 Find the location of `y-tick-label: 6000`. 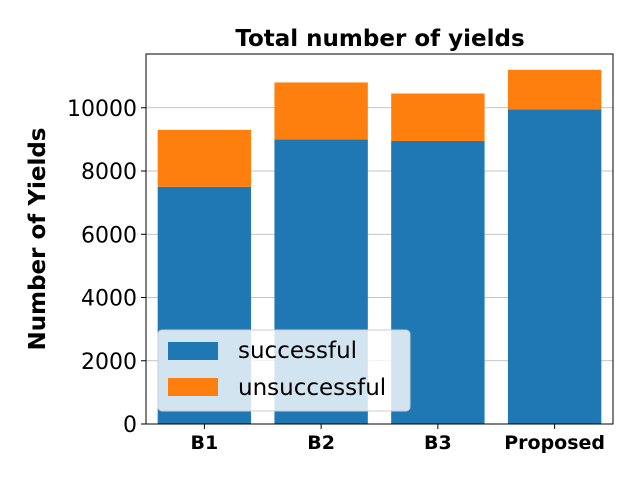

y-tick-label: 6000 is located at coordinates (109, 235).